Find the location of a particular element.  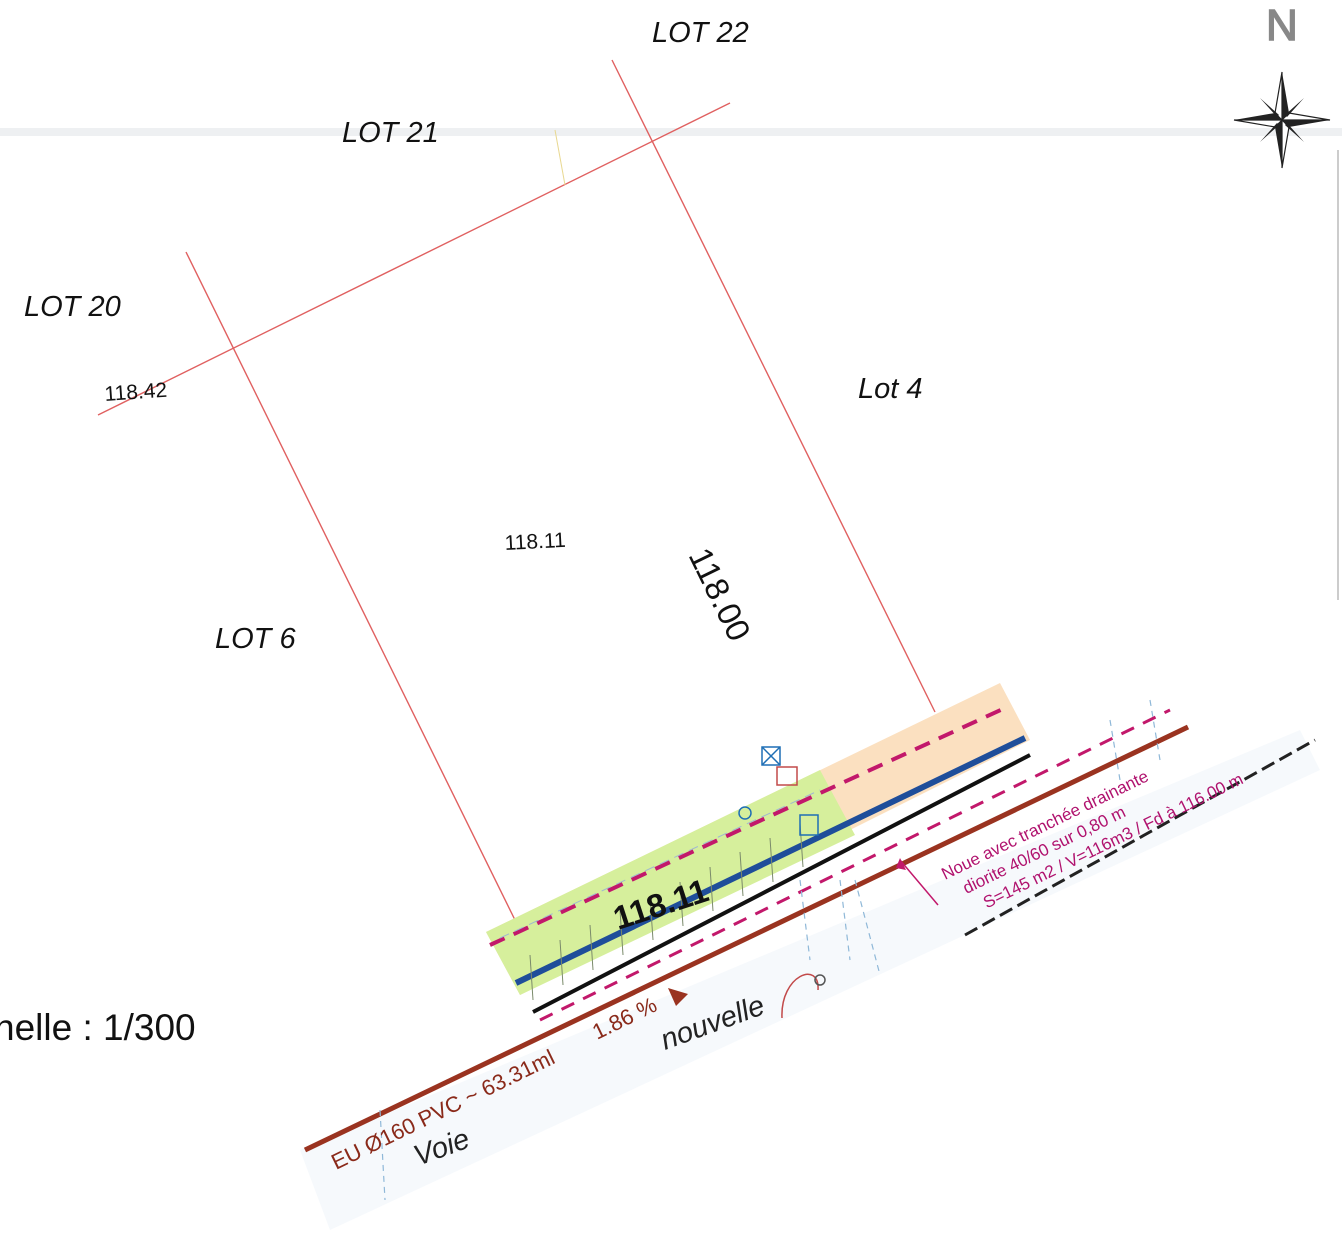

scale-label: helle : 1/300 is located at coordinates (98, 1027).